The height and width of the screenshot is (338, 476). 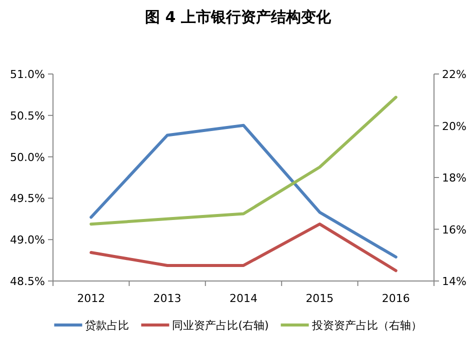 I want to click on y-tick-label: 50.0%, so click(x=27, y=157).